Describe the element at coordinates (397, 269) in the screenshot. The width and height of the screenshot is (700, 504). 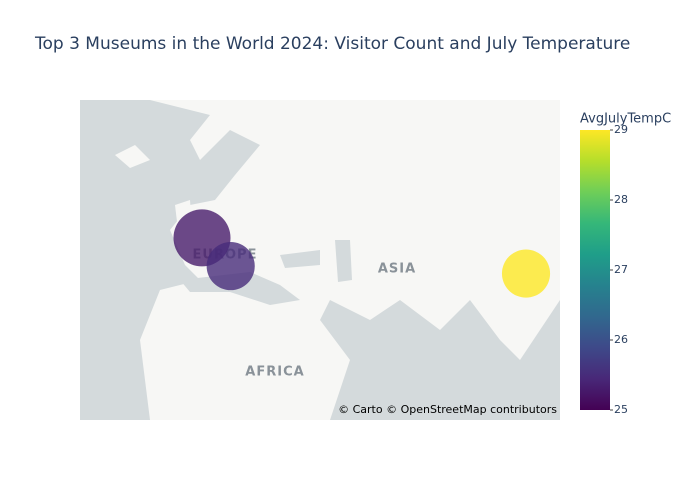
I see `map-label: ASIA` at that location.